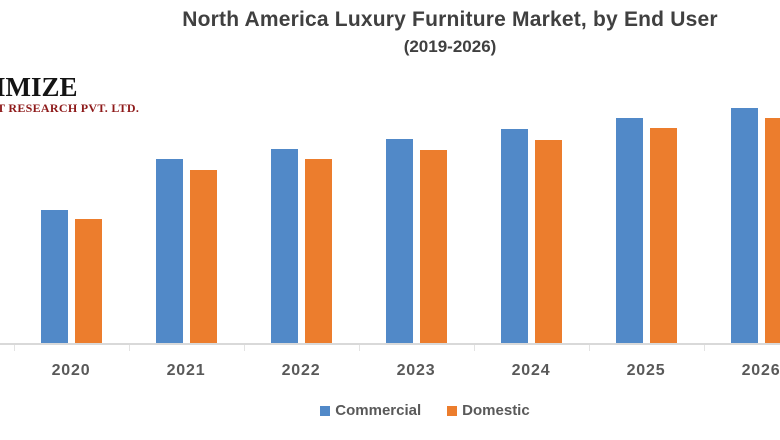 The image size is (780, 440). What do you see at coordinates (88, 281) in the screenshot?
I see `bar-domestic-2020` at bounding box center [88, 281].